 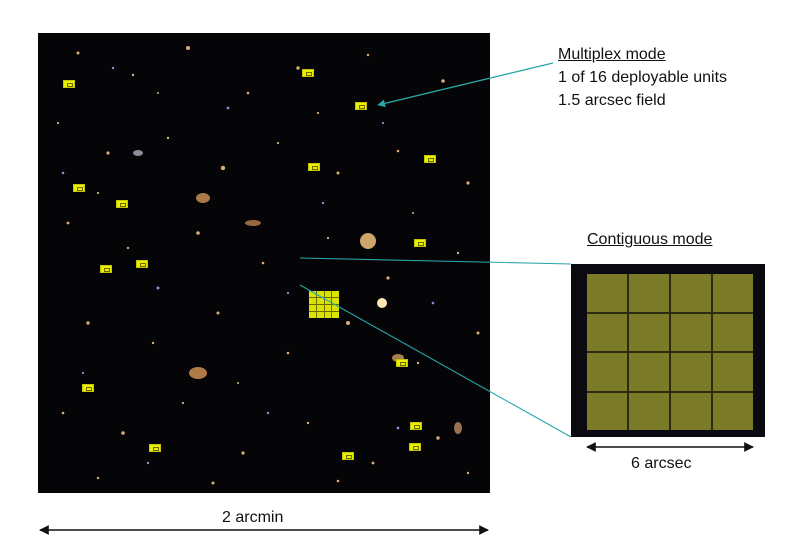 I want to click on multiplex-field-label: 1.5 arcsec field, so click(x=612, y=100).